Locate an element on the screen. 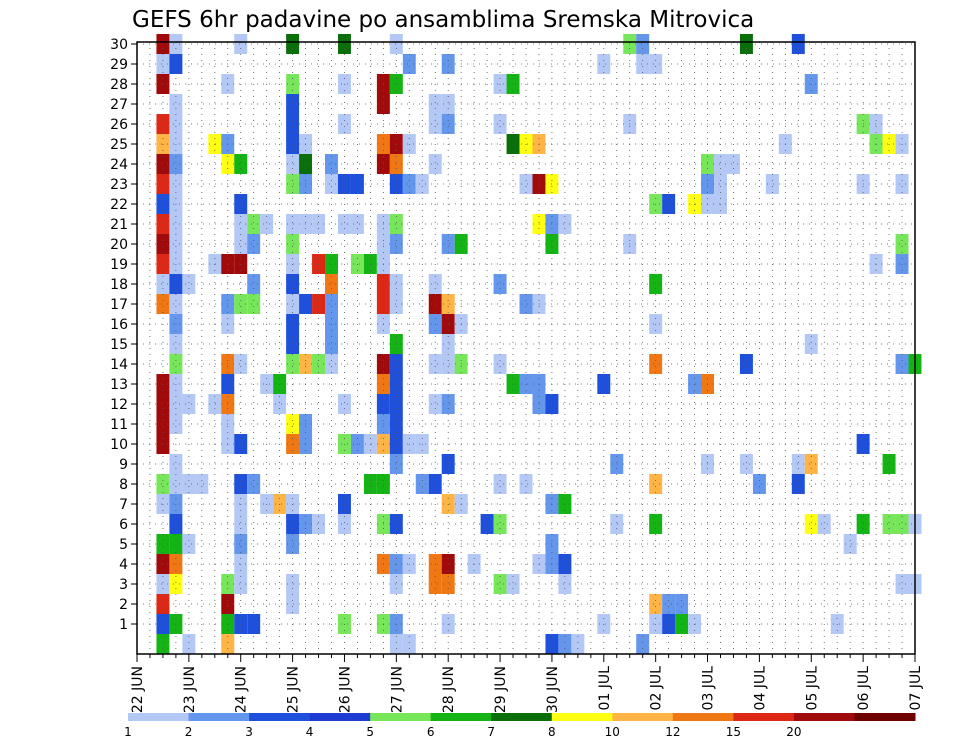 Image resolution: width=960 pixels, height=742 pixels. y-tick-label: 23 is located at coordinates (119, 185).